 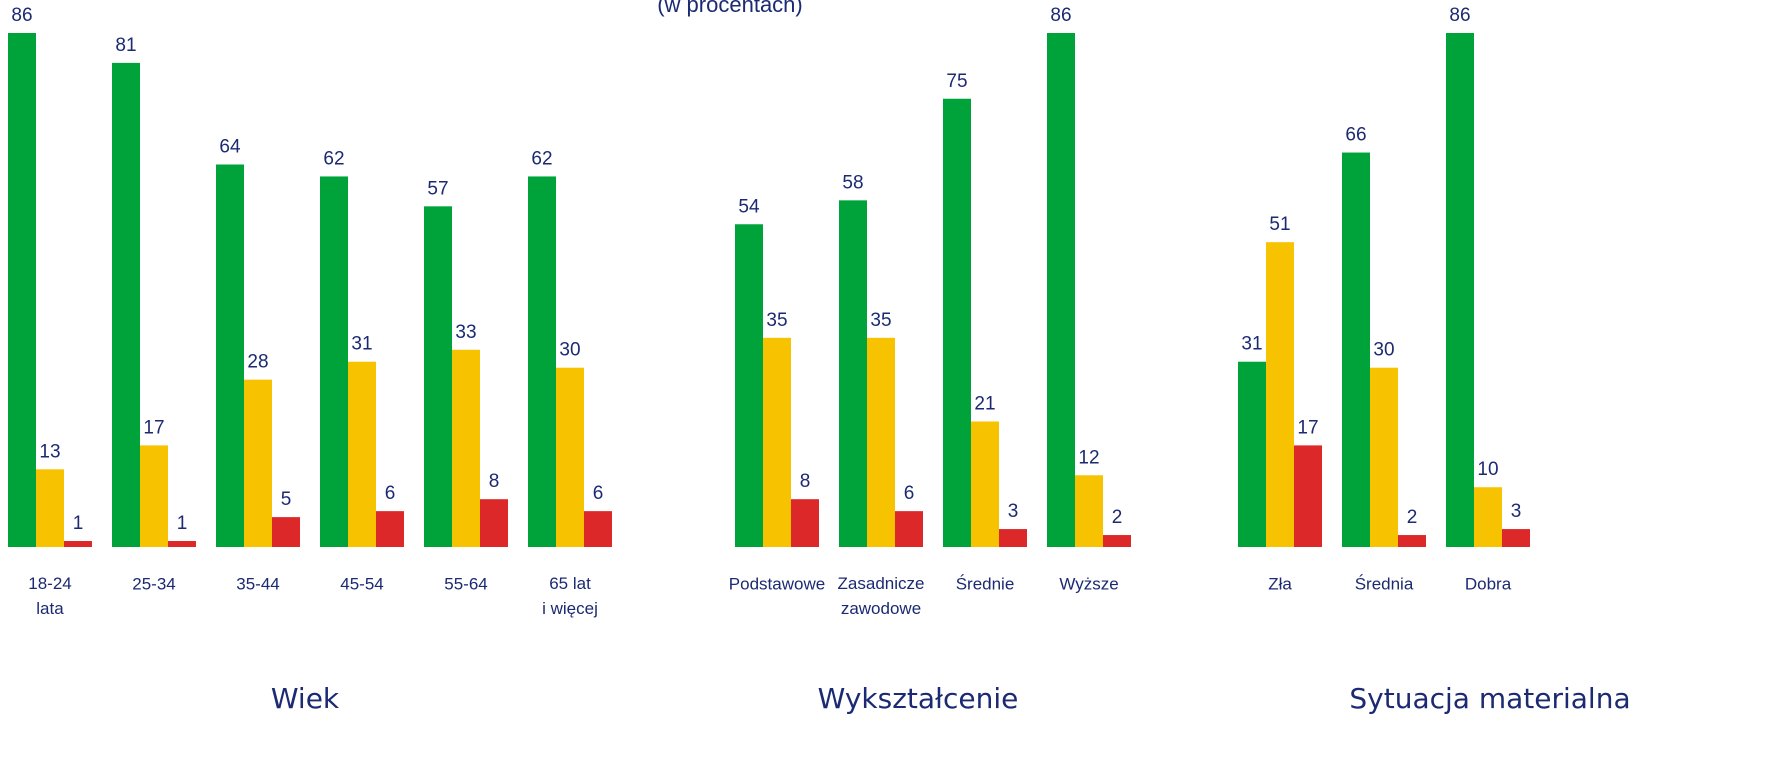 I want to click on value-label: 75, so click(x=956, y=81).